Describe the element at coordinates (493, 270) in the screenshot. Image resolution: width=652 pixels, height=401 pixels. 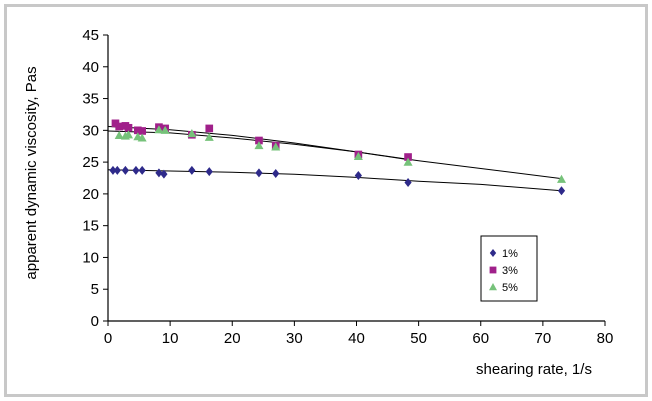
I see `legend-marker-3%` at that location.